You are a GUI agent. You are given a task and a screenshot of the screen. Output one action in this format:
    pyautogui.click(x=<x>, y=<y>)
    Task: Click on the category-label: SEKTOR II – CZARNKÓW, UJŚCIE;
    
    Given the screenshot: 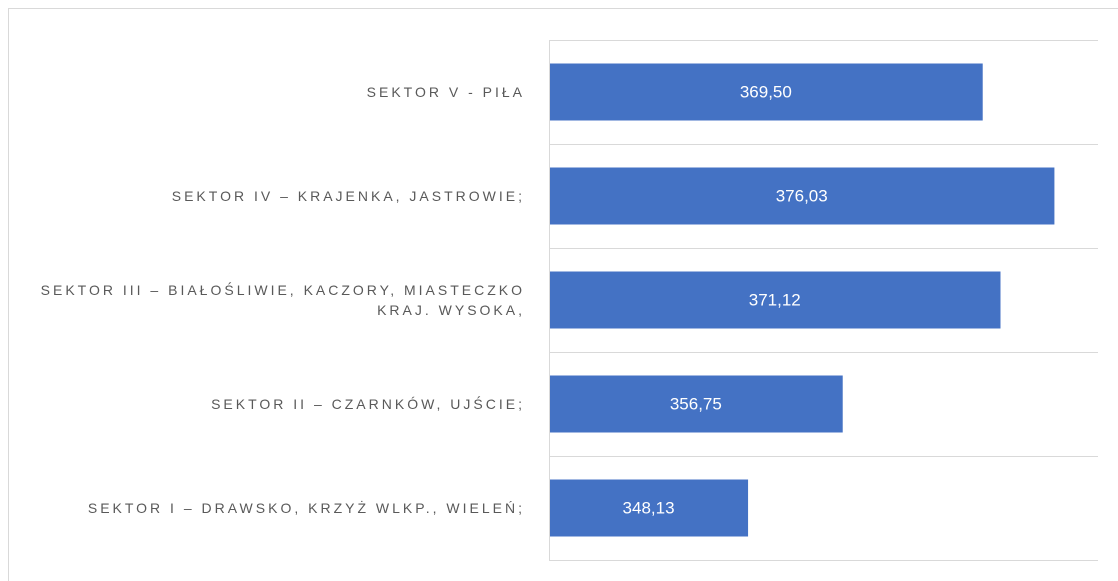 What is the action you would take?
    pyautogui.click(x=275, y=404)
    